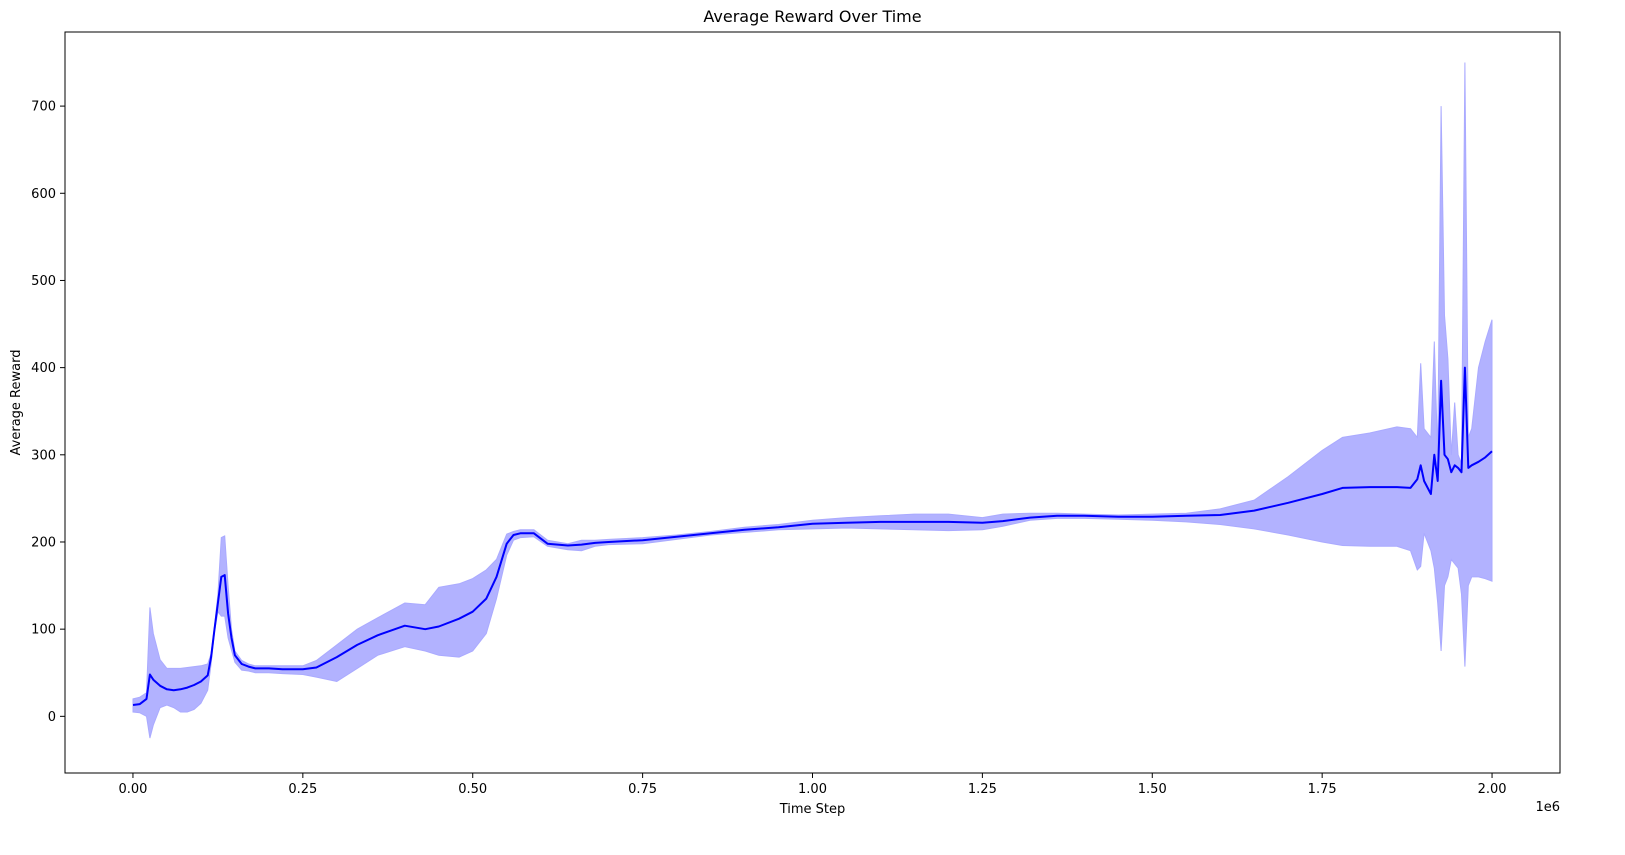 The width and height of the screenshot is (1625, 855). I want to click on x-tick-label: 2.00, so click(1492, 789).